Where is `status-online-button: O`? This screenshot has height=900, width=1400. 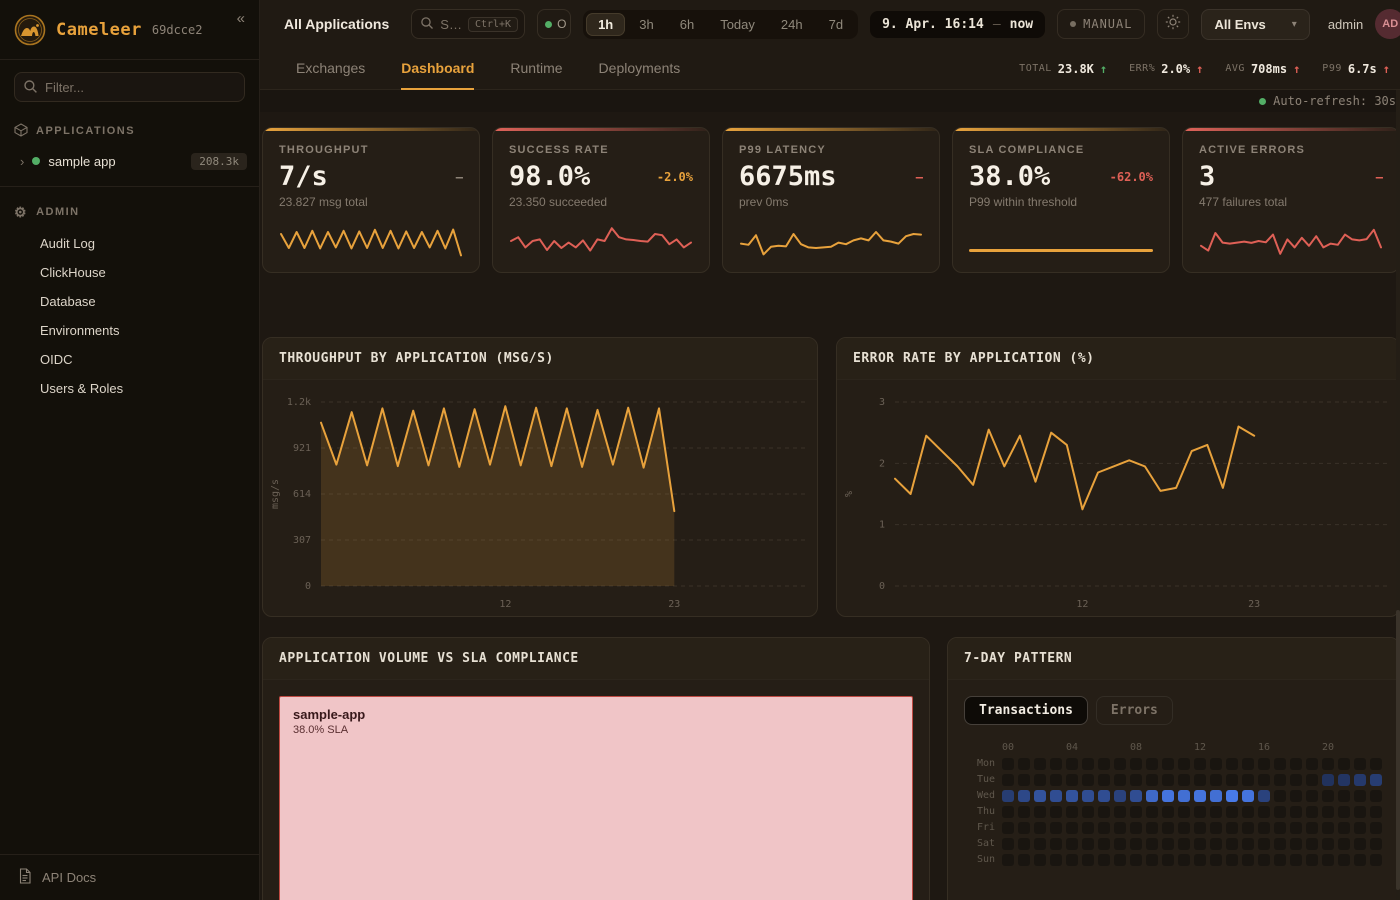 status-online-button: O is located at coordinates (554, 24).